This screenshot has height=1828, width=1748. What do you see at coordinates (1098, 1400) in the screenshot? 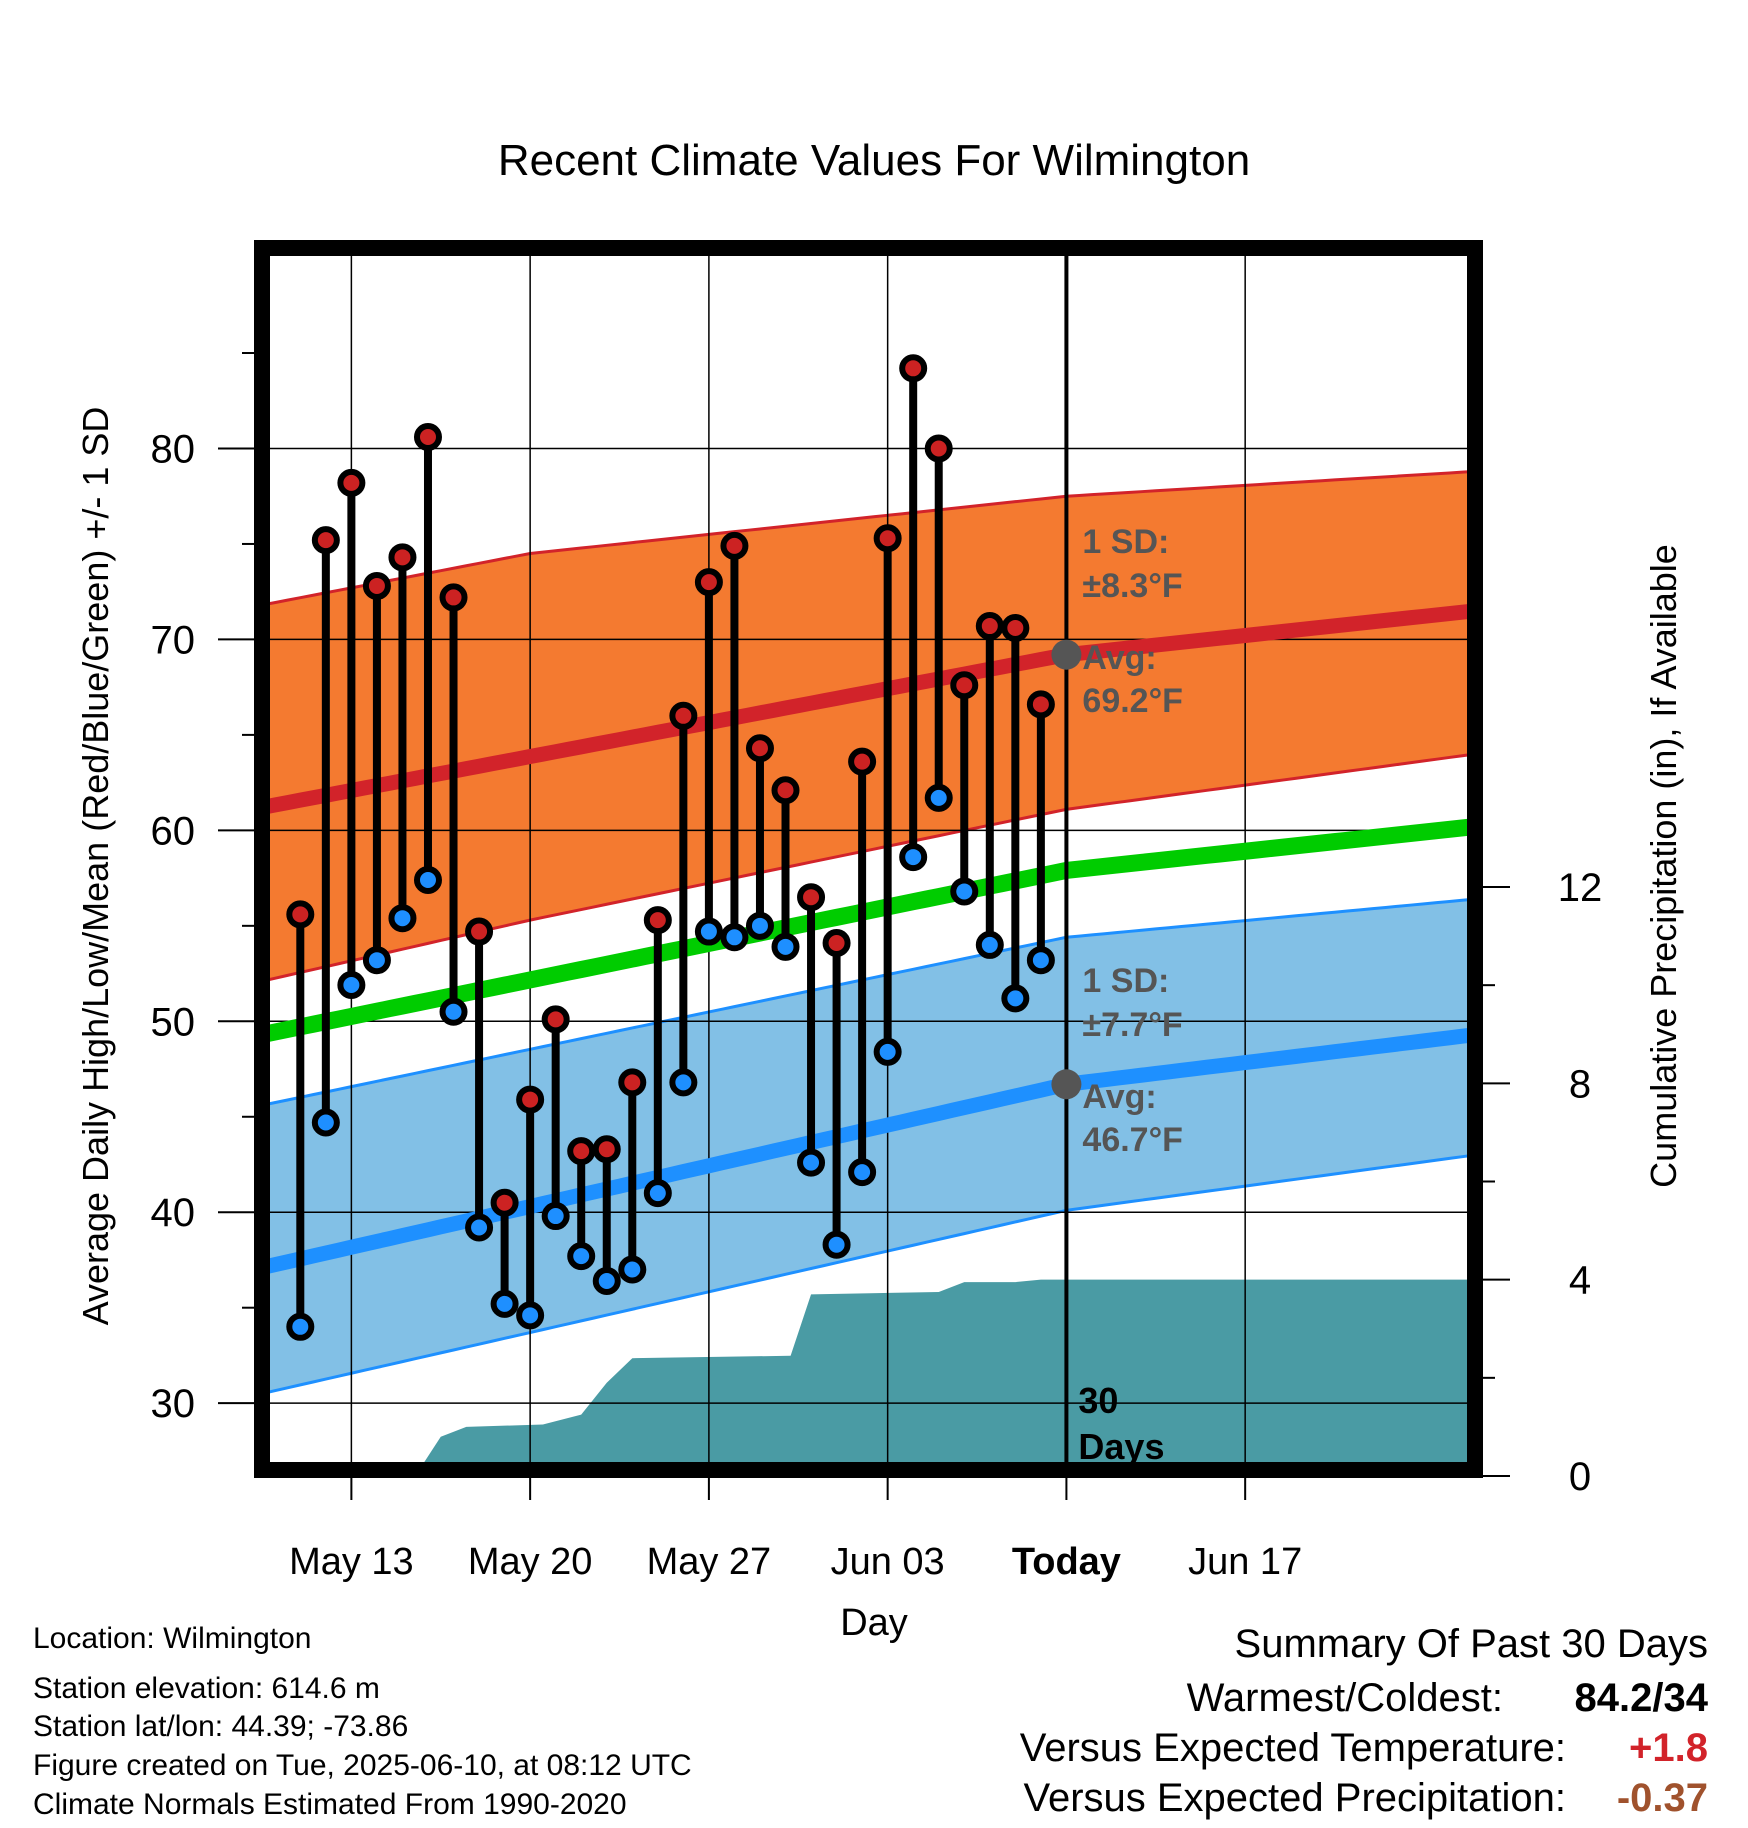
I see `days-label-number: 30` at bounding box center [1098, 1400].